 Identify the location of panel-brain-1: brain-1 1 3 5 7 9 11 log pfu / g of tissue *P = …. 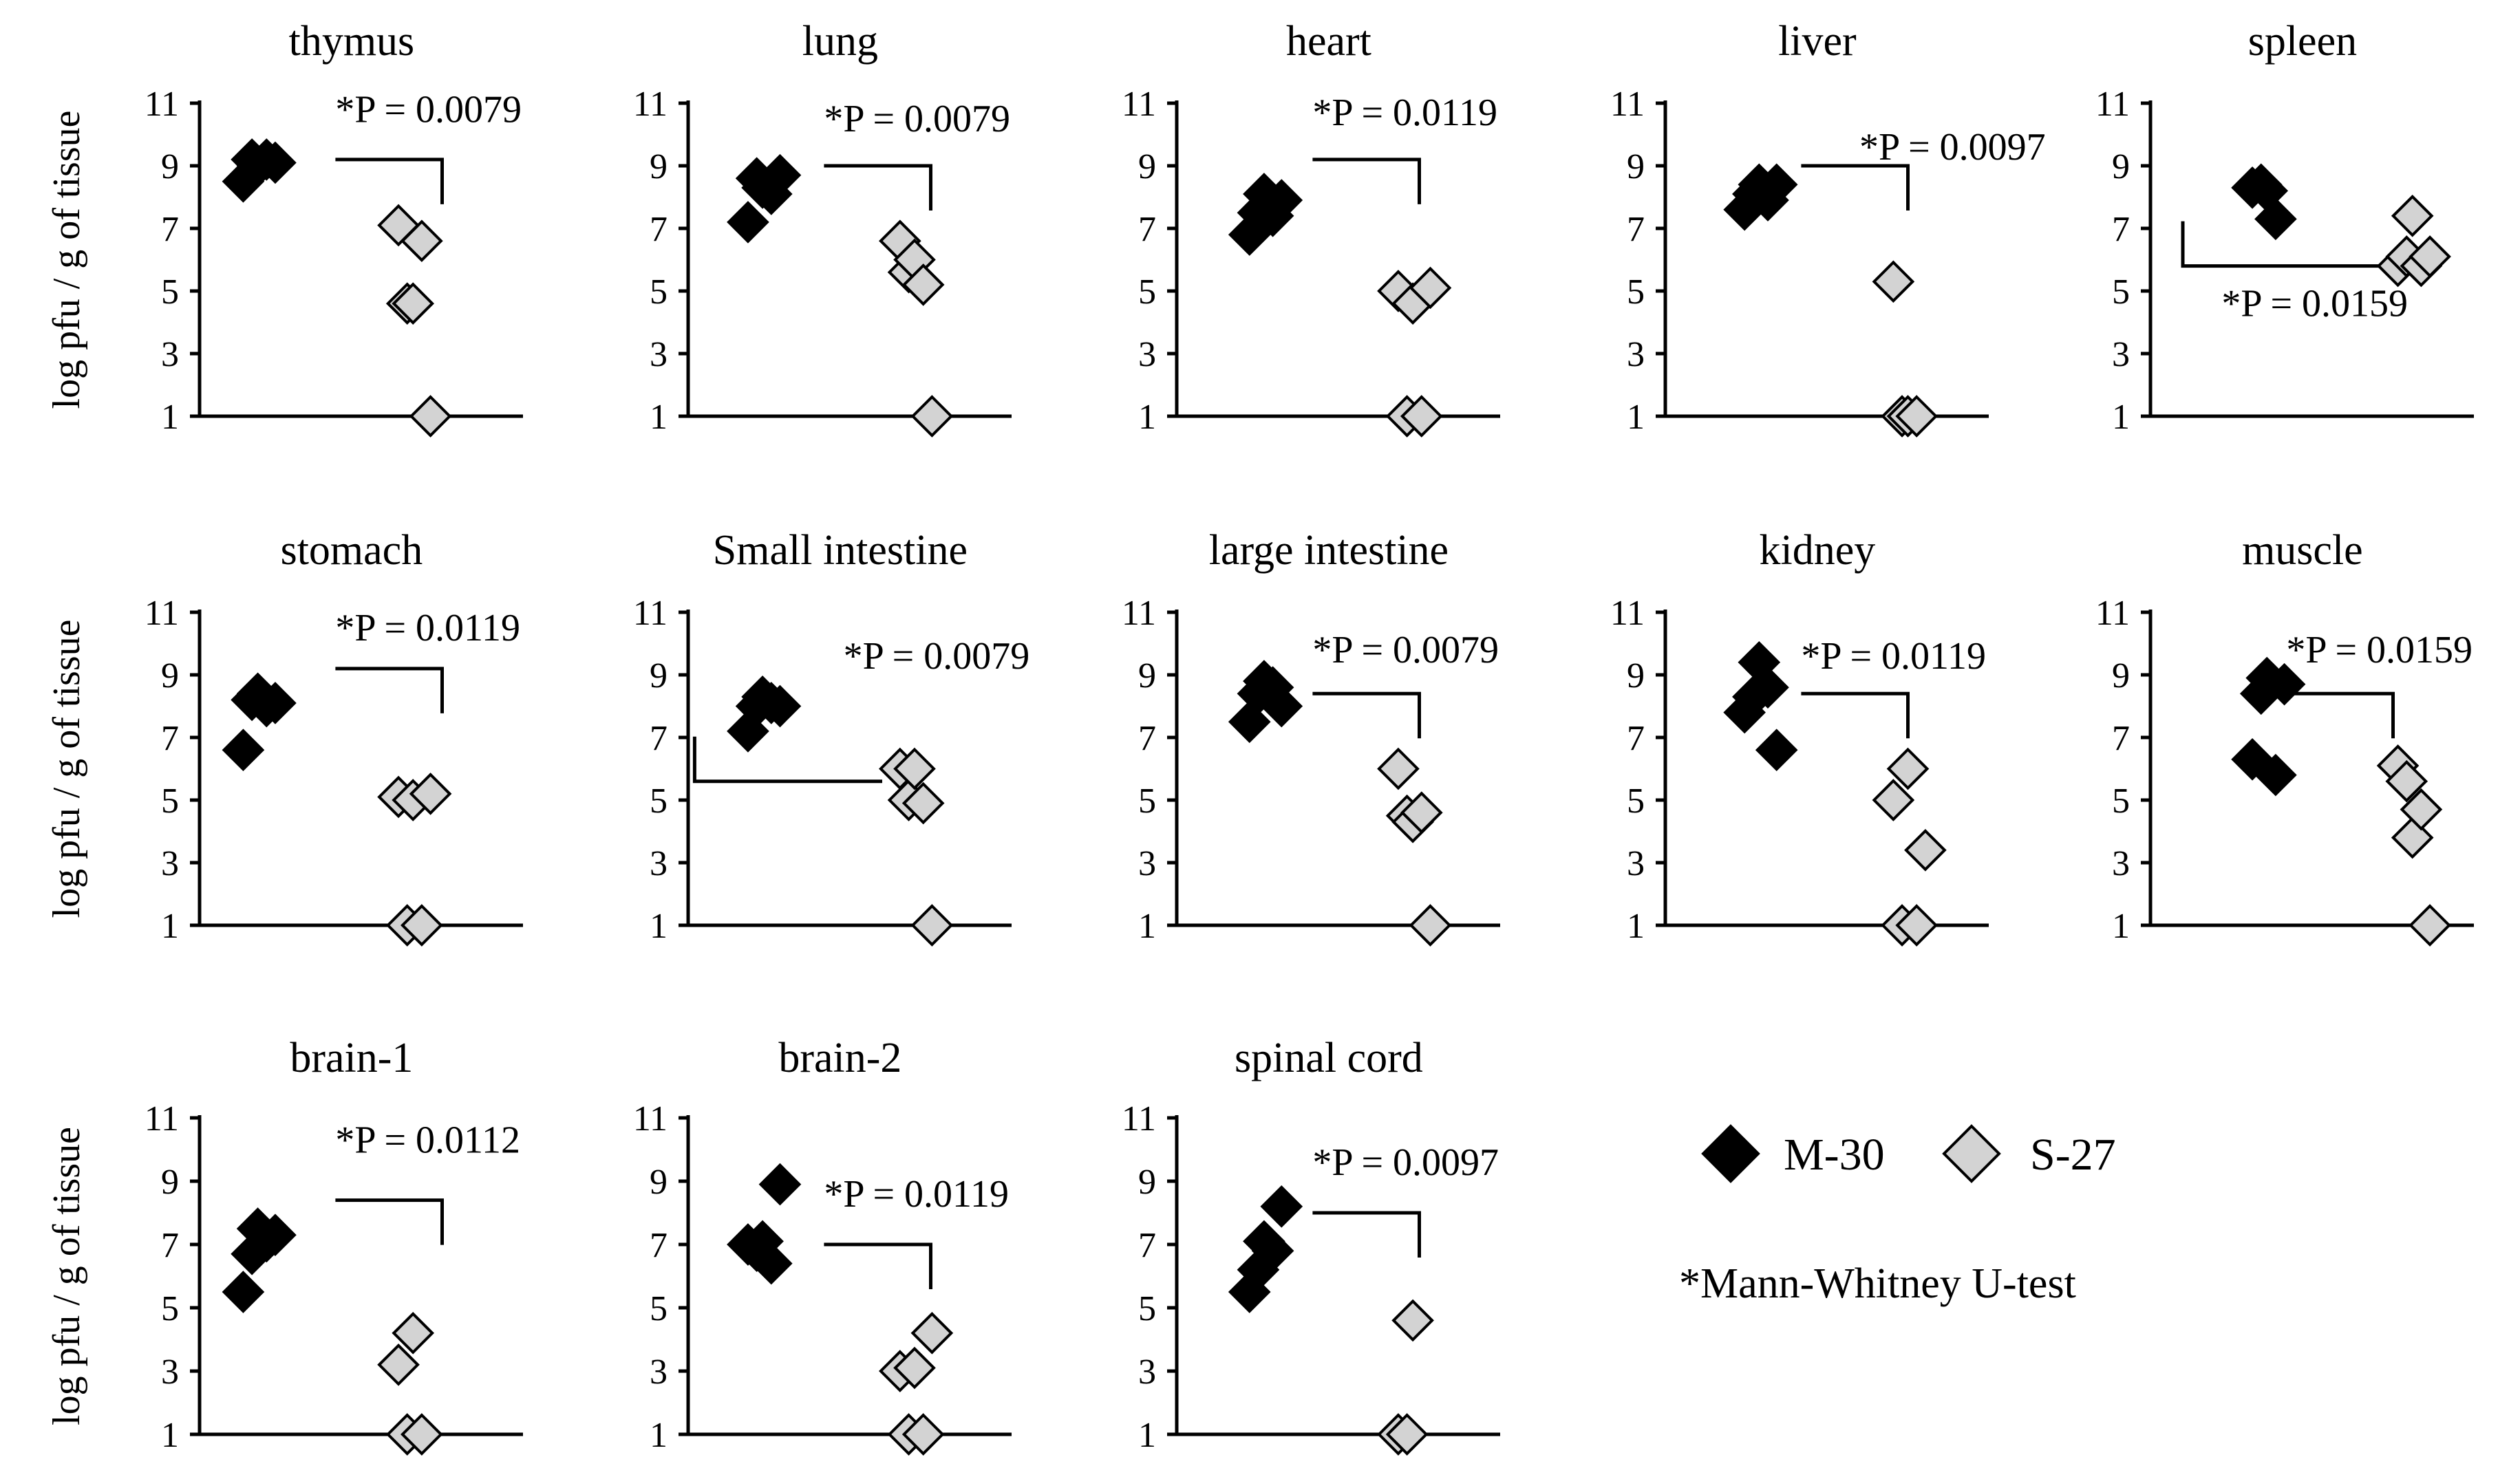
(284, 1245).